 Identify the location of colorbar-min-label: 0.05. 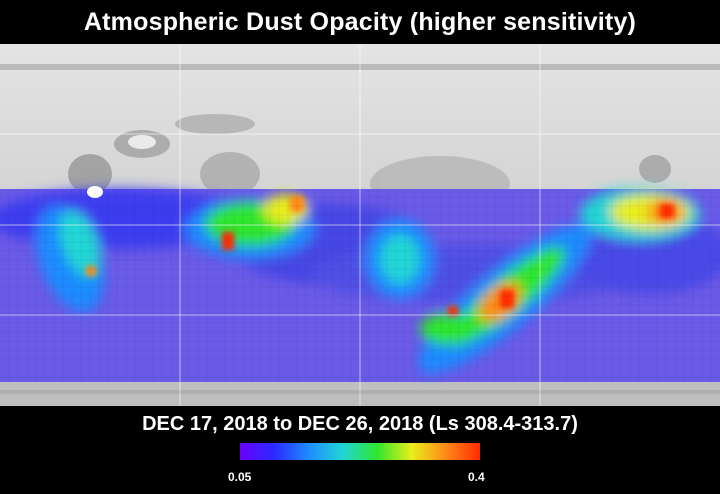
(240, 477).